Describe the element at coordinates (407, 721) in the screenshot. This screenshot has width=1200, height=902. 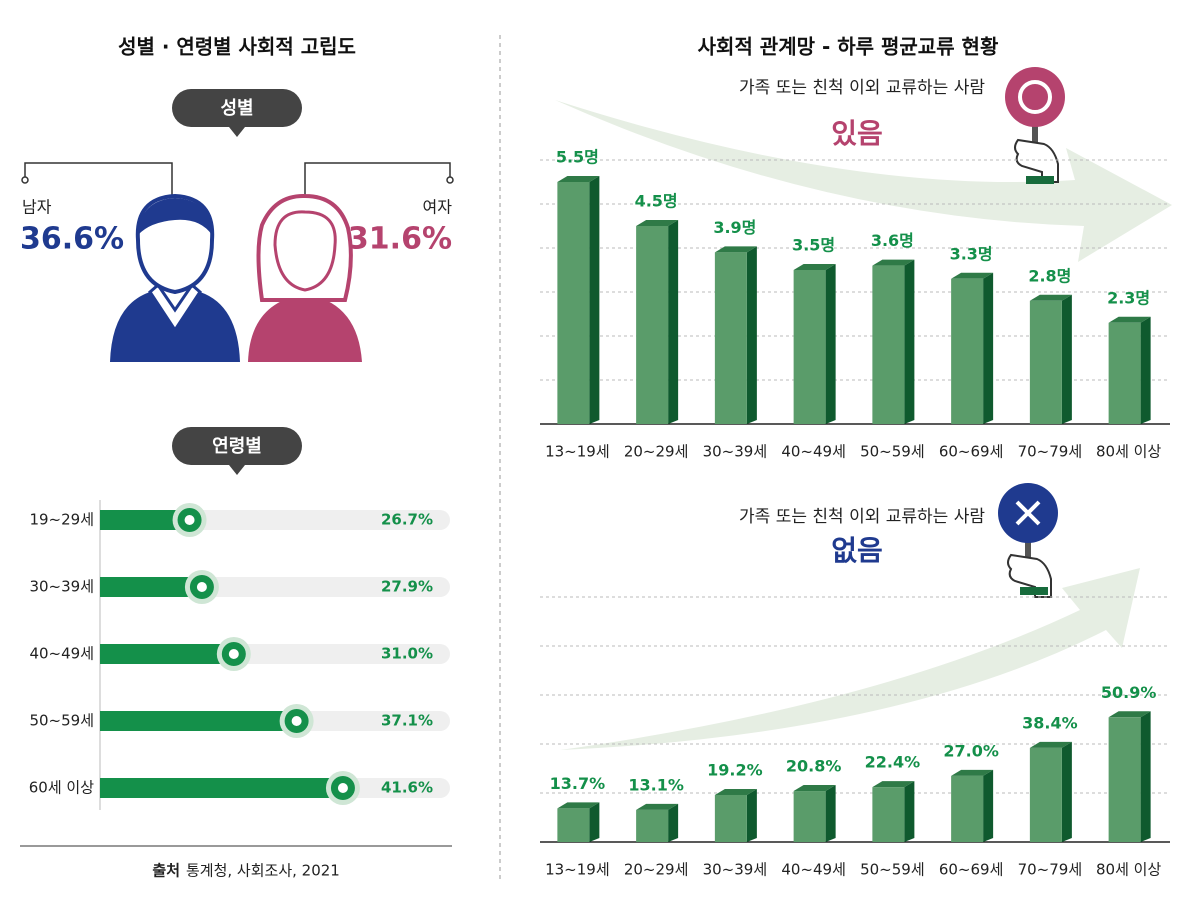
I see `value-label: 37.1%` at that location.